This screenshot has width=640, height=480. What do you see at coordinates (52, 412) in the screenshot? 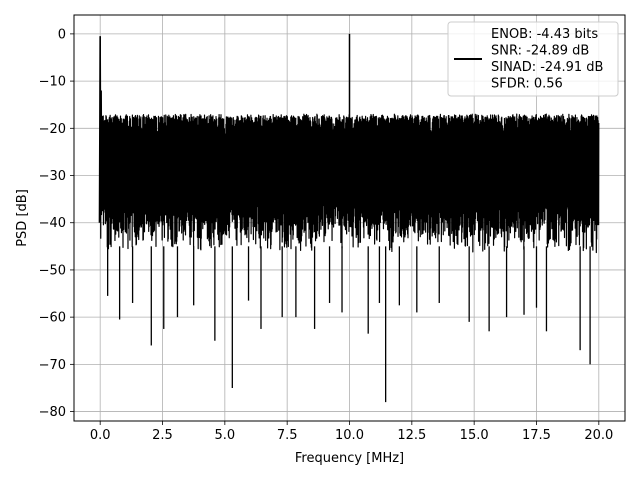
I see `y-tick-label: −80` at bounding box center [52, 412].